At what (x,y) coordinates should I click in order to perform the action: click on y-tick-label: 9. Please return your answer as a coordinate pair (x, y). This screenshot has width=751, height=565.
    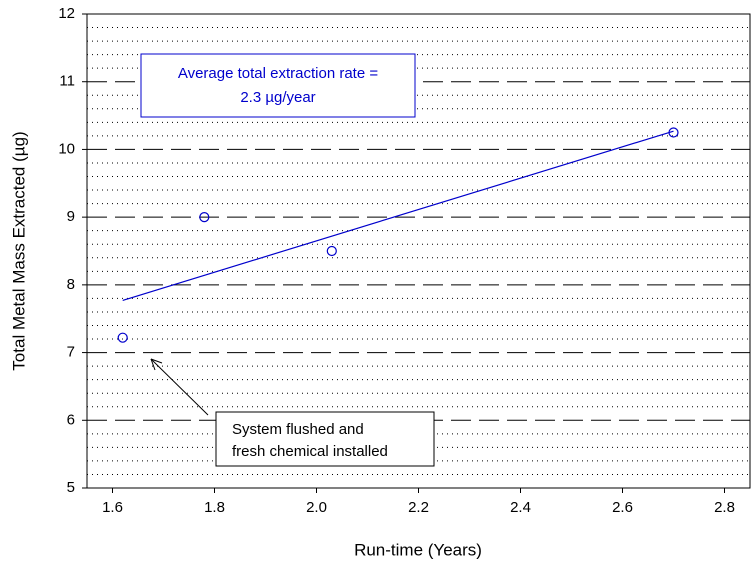
    Looking at the image, I should click on (71, 216).